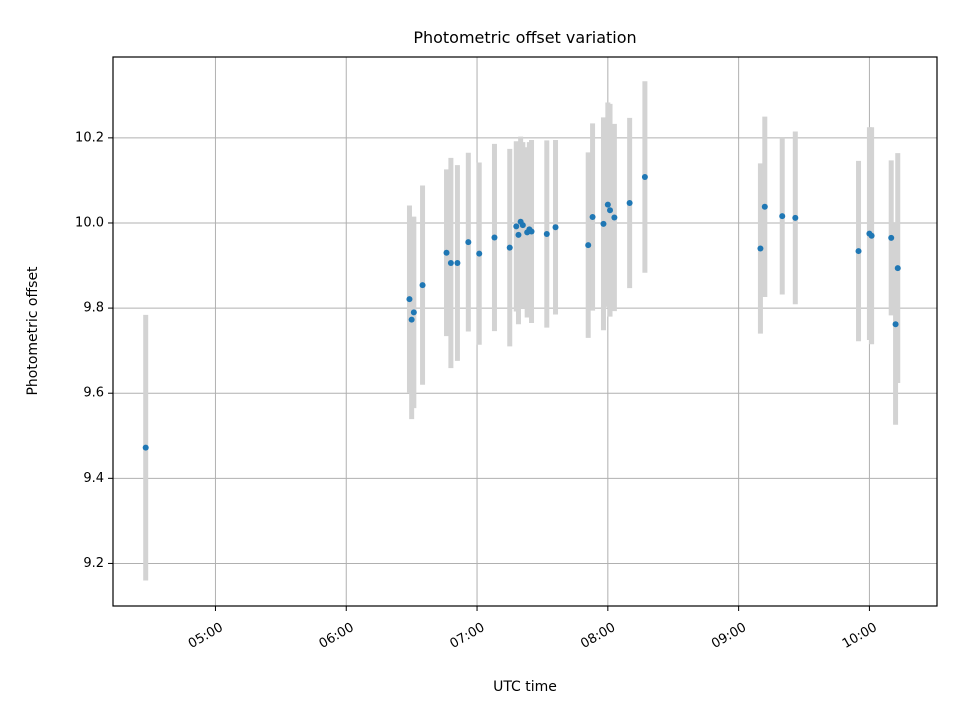  Describe the element at coordinates (89, 222) in the screenshot. I see `y-tick-label: 10.0` at that location.